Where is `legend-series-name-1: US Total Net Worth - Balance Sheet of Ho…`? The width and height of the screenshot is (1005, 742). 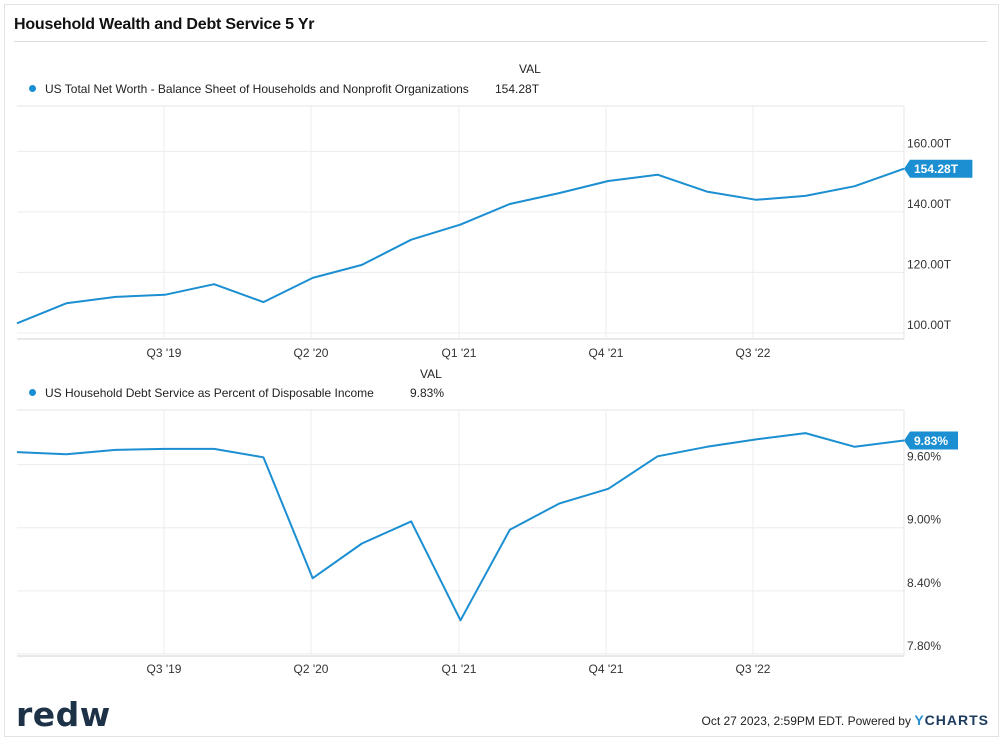 legend-series-name-1: US Total Net Worth - Balance Sheet of Ho… is located at coordinates (257, 89).